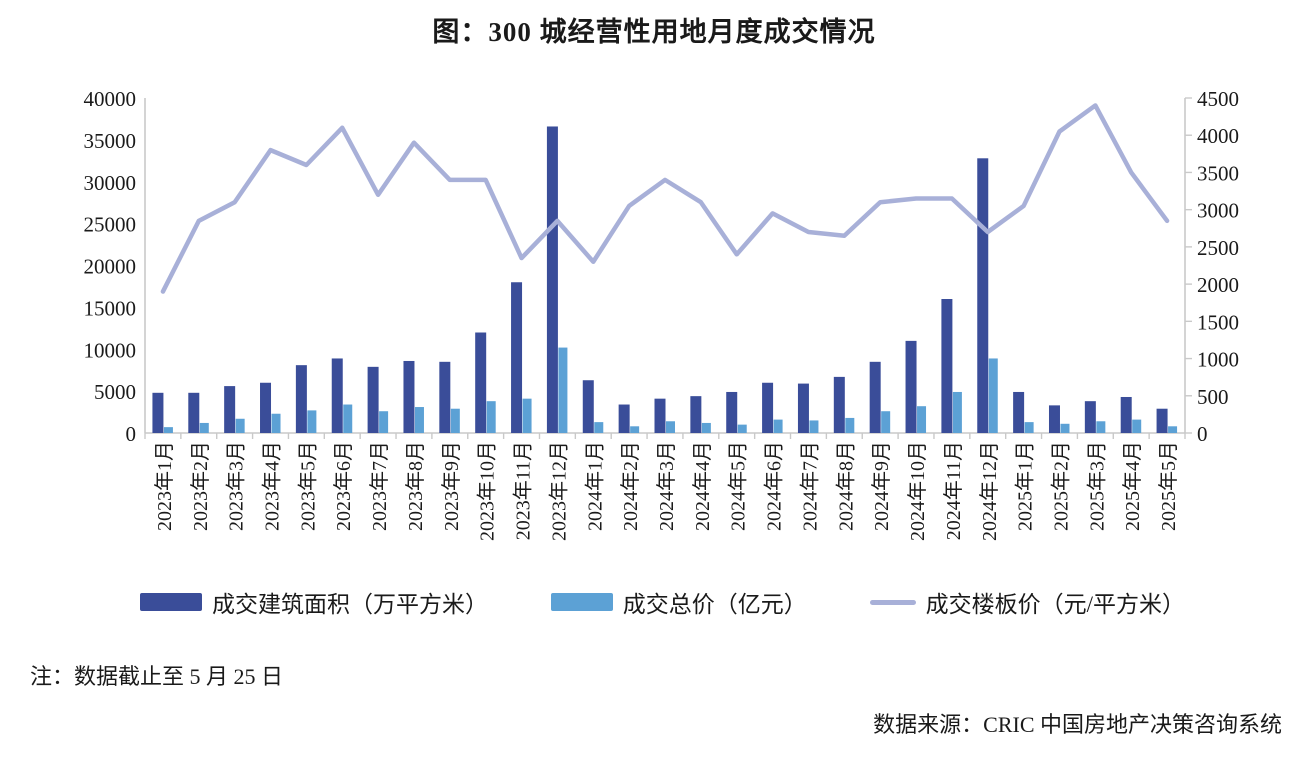 The height and width of the screenshot is (760, 1308). Describe the element at coordinates (1218, 99) in the screenshot. I see `y-right-tick-label: 4500` at that location.